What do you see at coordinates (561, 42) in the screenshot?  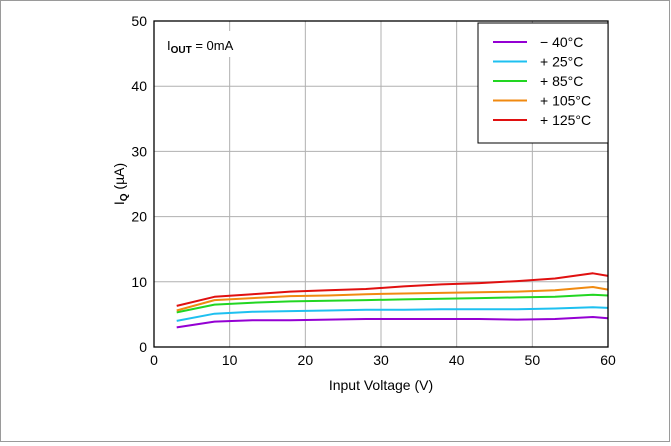 I see `legend-label: − 40°C` at bounding box center [561, 42].